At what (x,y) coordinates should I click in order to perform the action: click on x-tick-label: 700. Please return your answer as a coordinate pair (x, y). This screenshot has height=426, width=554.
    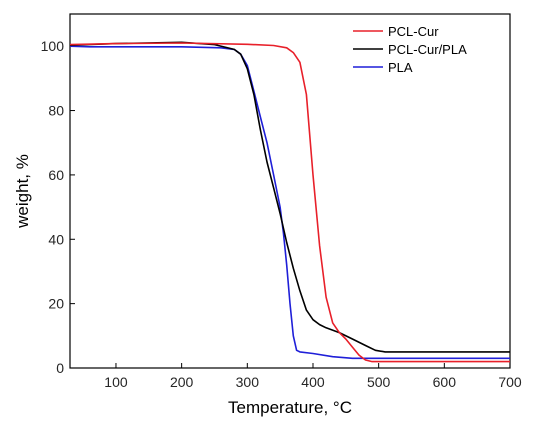
    Looking at the image, I should click on (510, 382).